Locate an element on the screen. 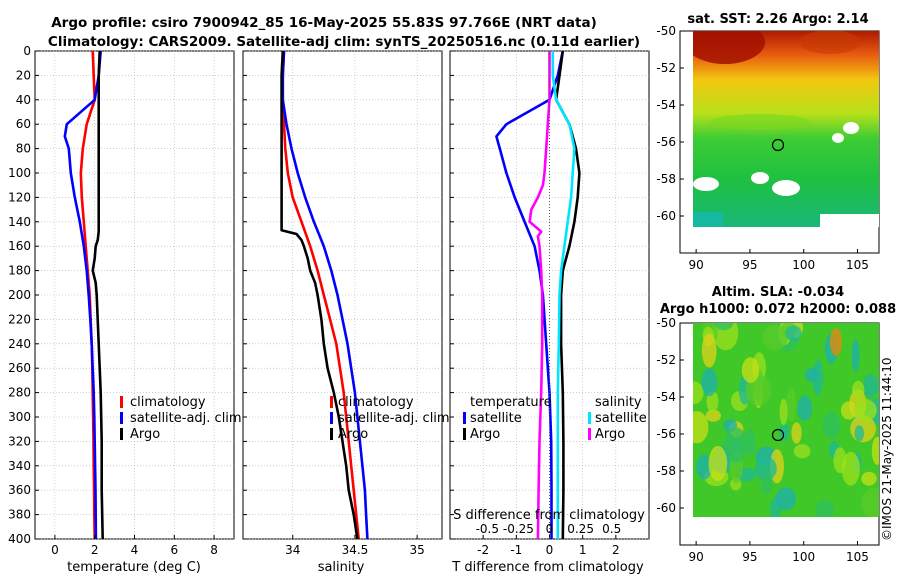 Image resolution: width=900 pixels, height=580 pixels. ytick-label: 320 is located at coordinates (19, 441).